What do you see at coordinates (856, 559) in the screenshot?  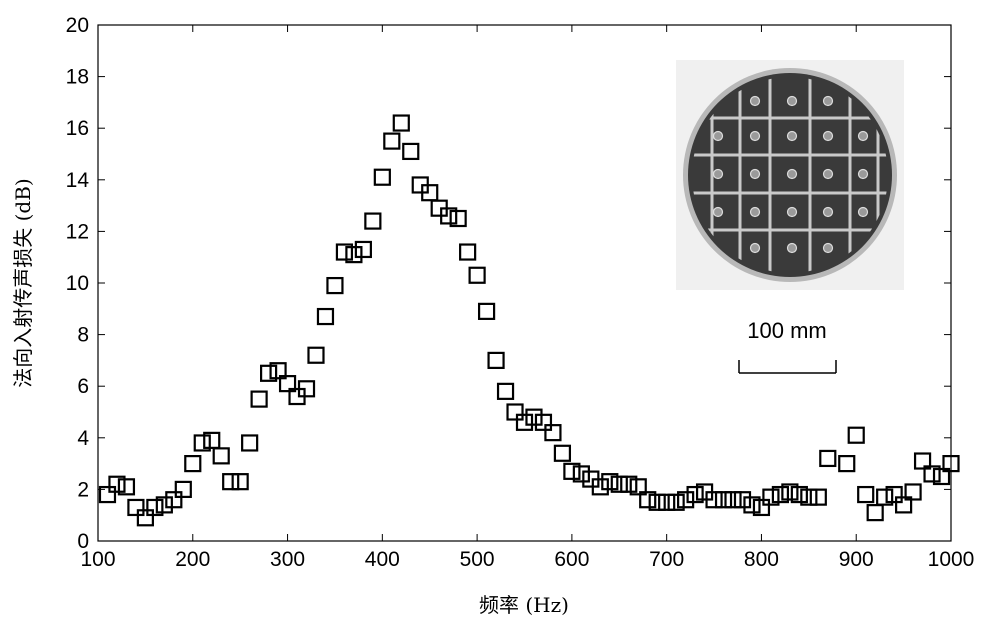 I see `x-tick-label: 900` at bounding box center [856, 559].